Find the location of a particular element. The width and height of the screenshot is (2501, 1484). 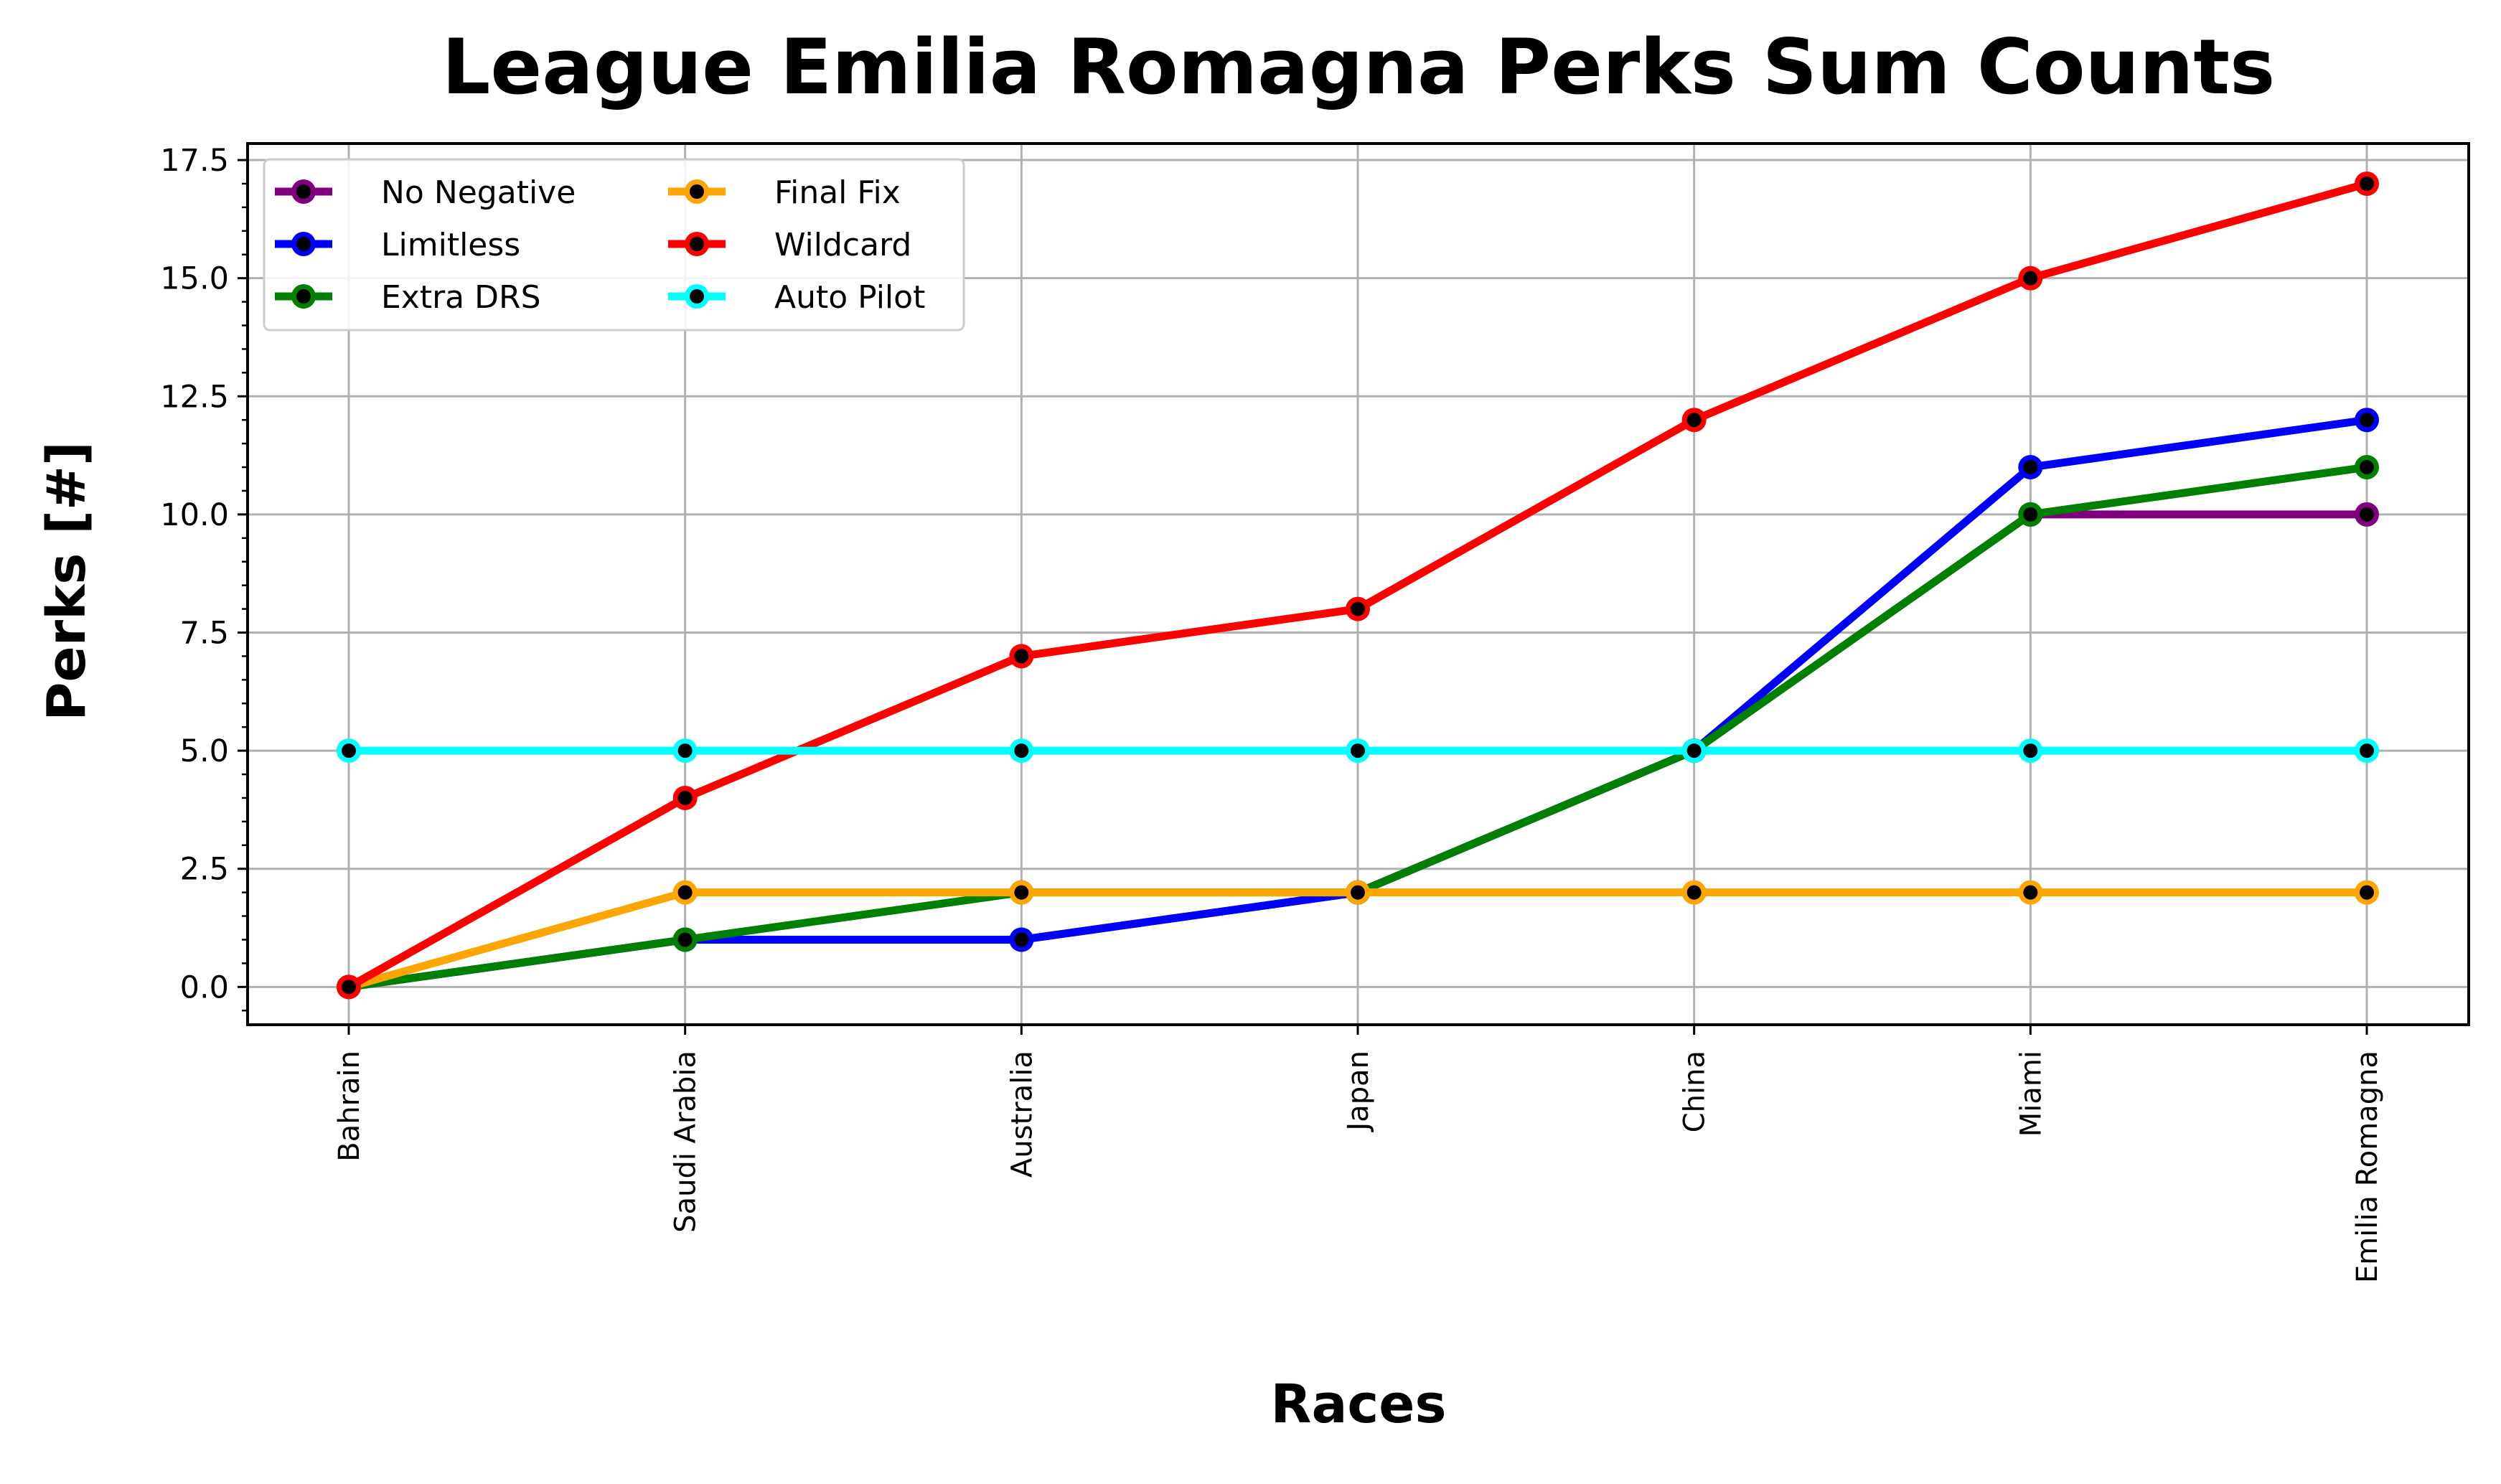

x-tick-label-china: China is located at coordinates (1695, 1091).